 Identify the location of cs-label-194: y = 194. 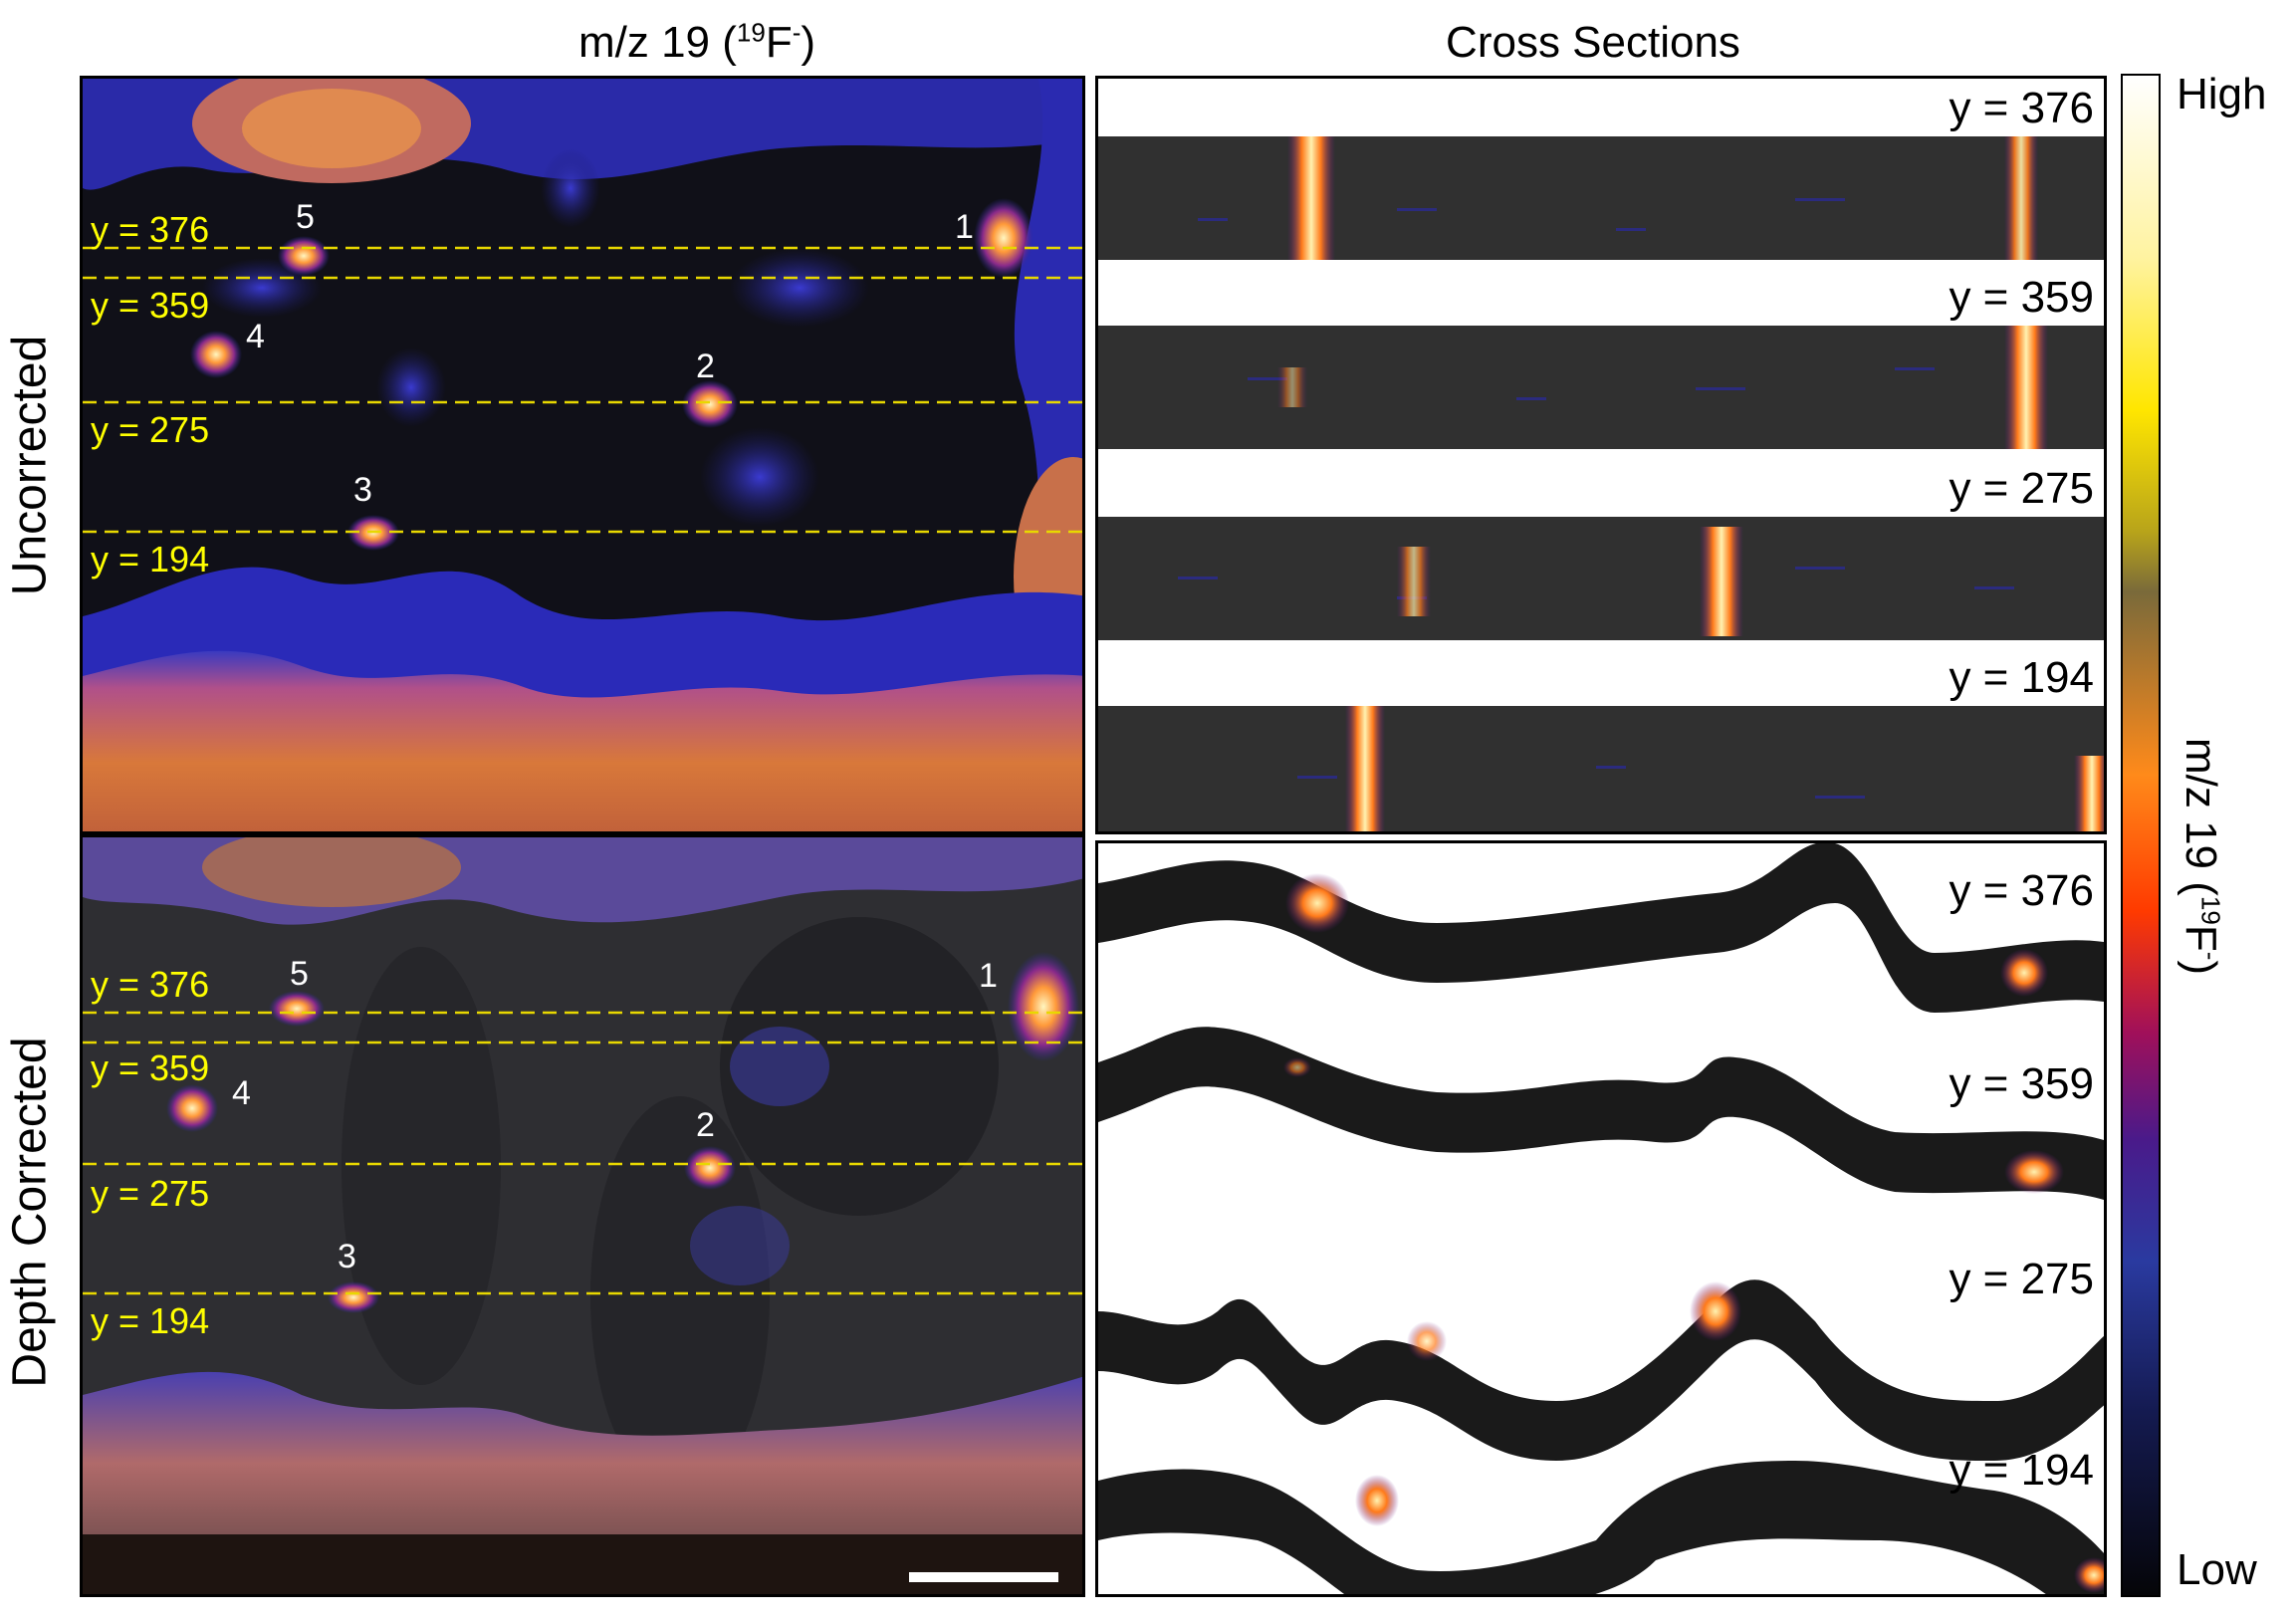
(2021, 677).